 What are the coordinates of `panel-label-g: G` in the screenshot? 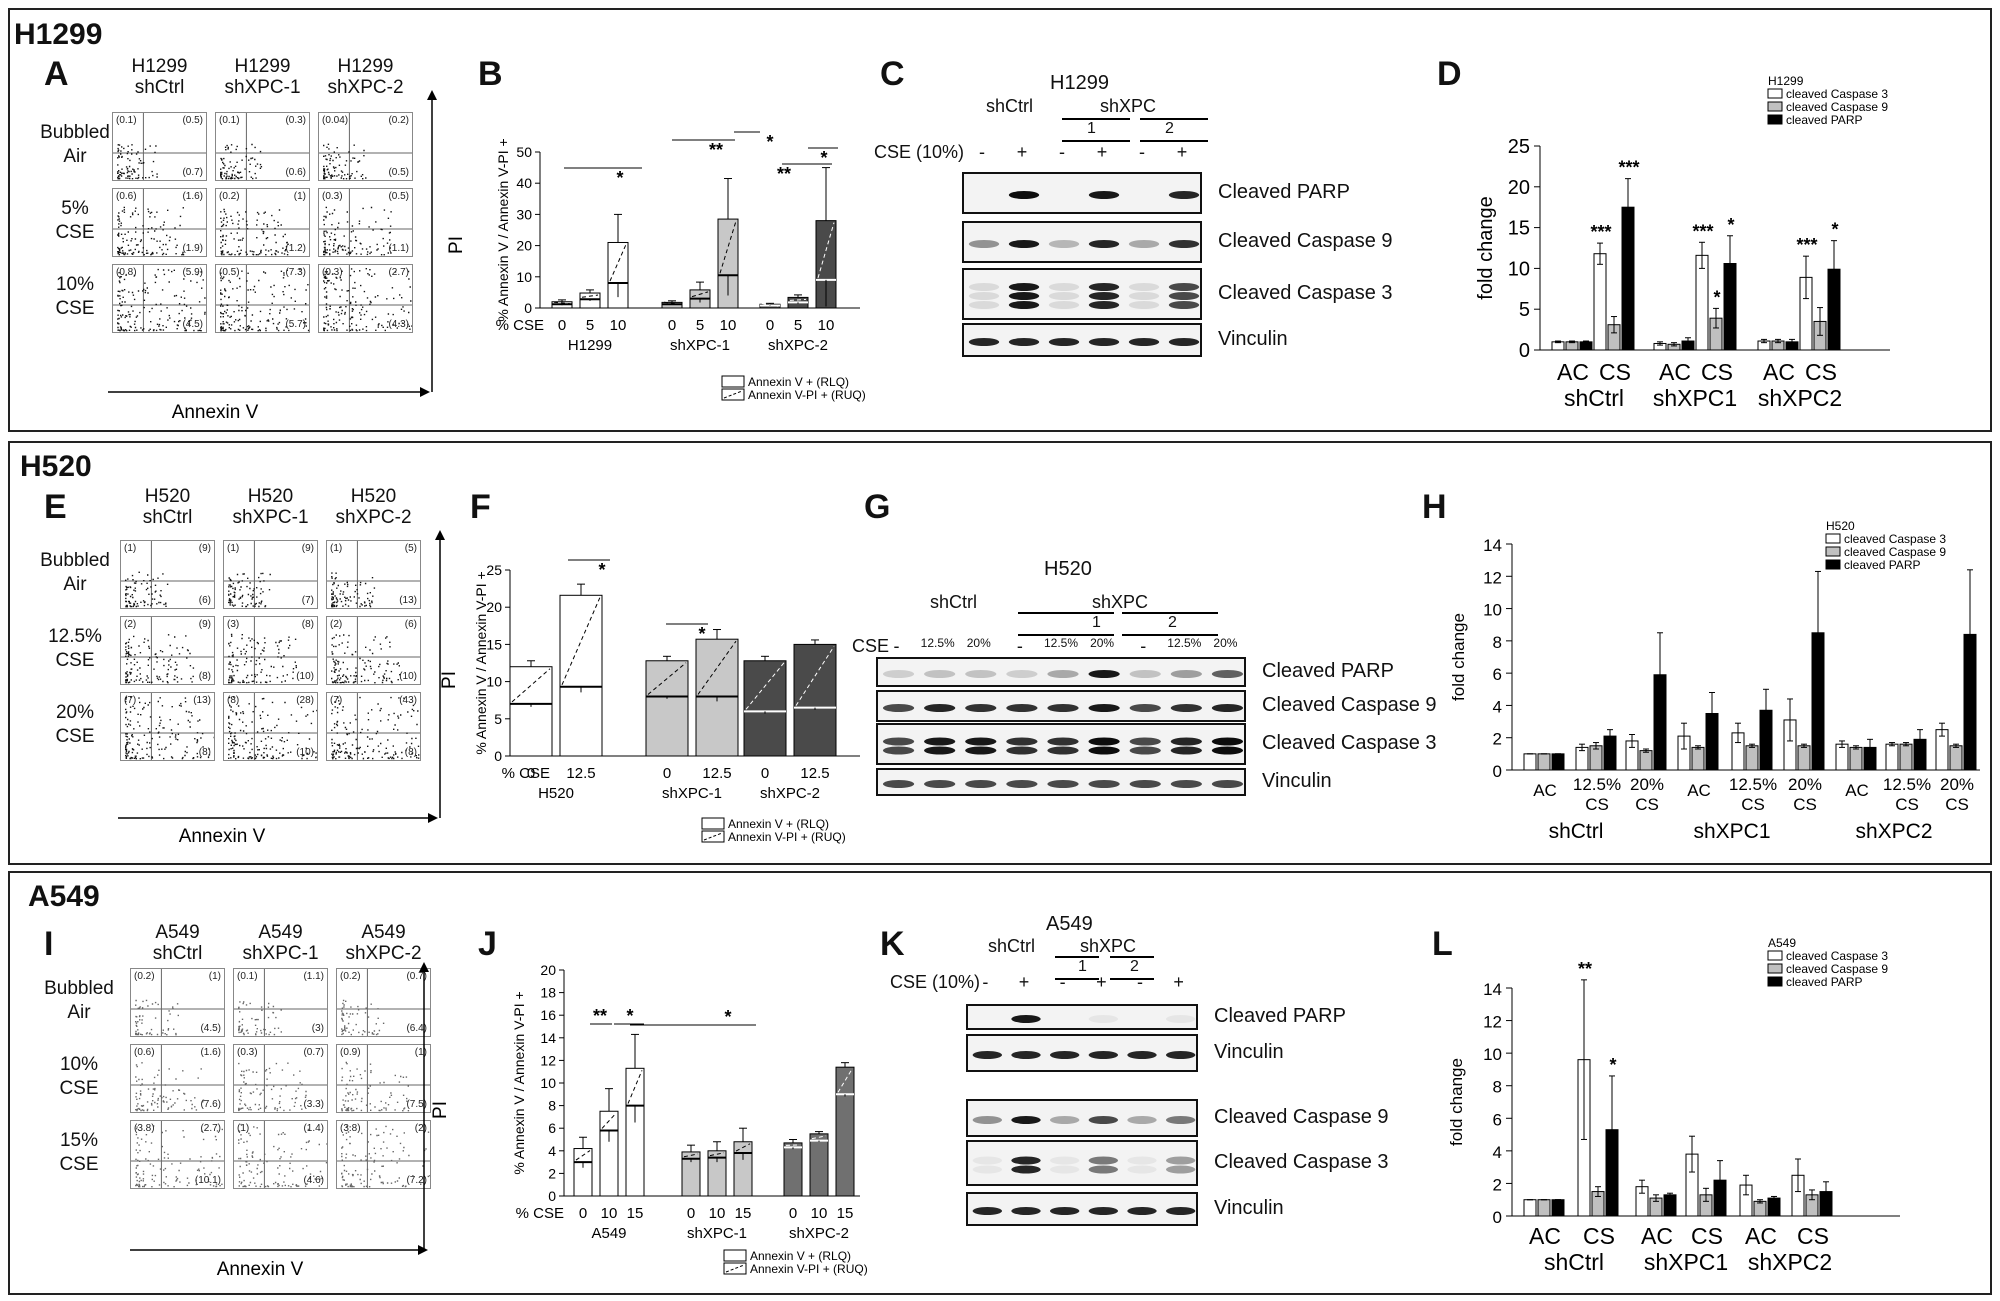 It's located at (877, 507).